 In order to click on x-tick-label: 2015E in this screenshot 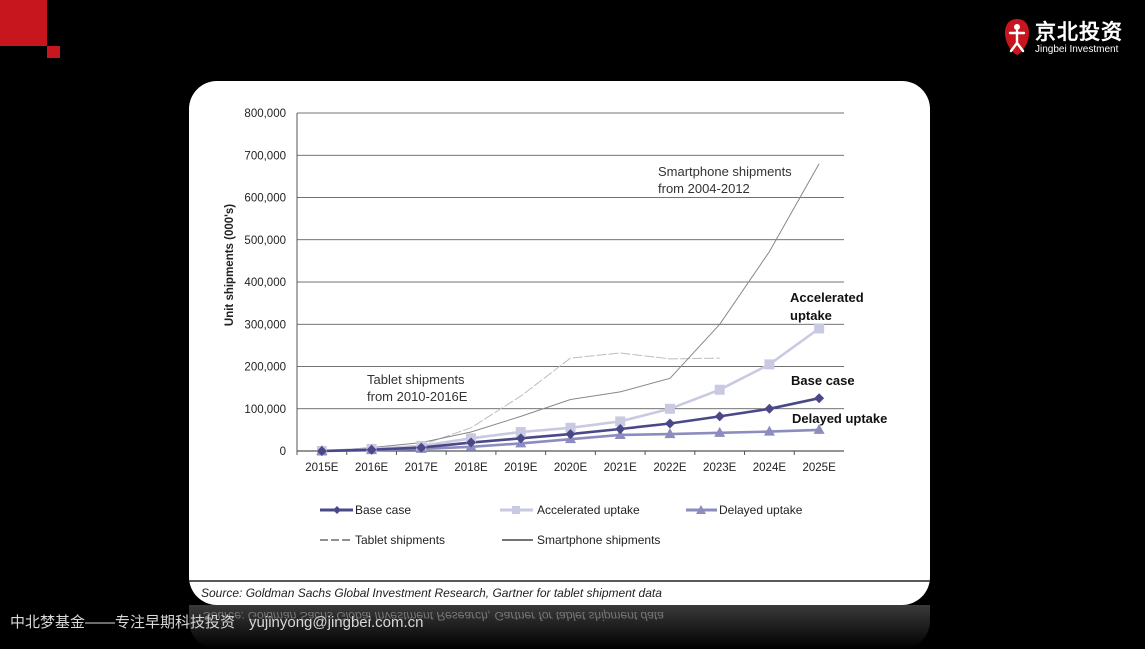, I will do `click(322, 468)`.